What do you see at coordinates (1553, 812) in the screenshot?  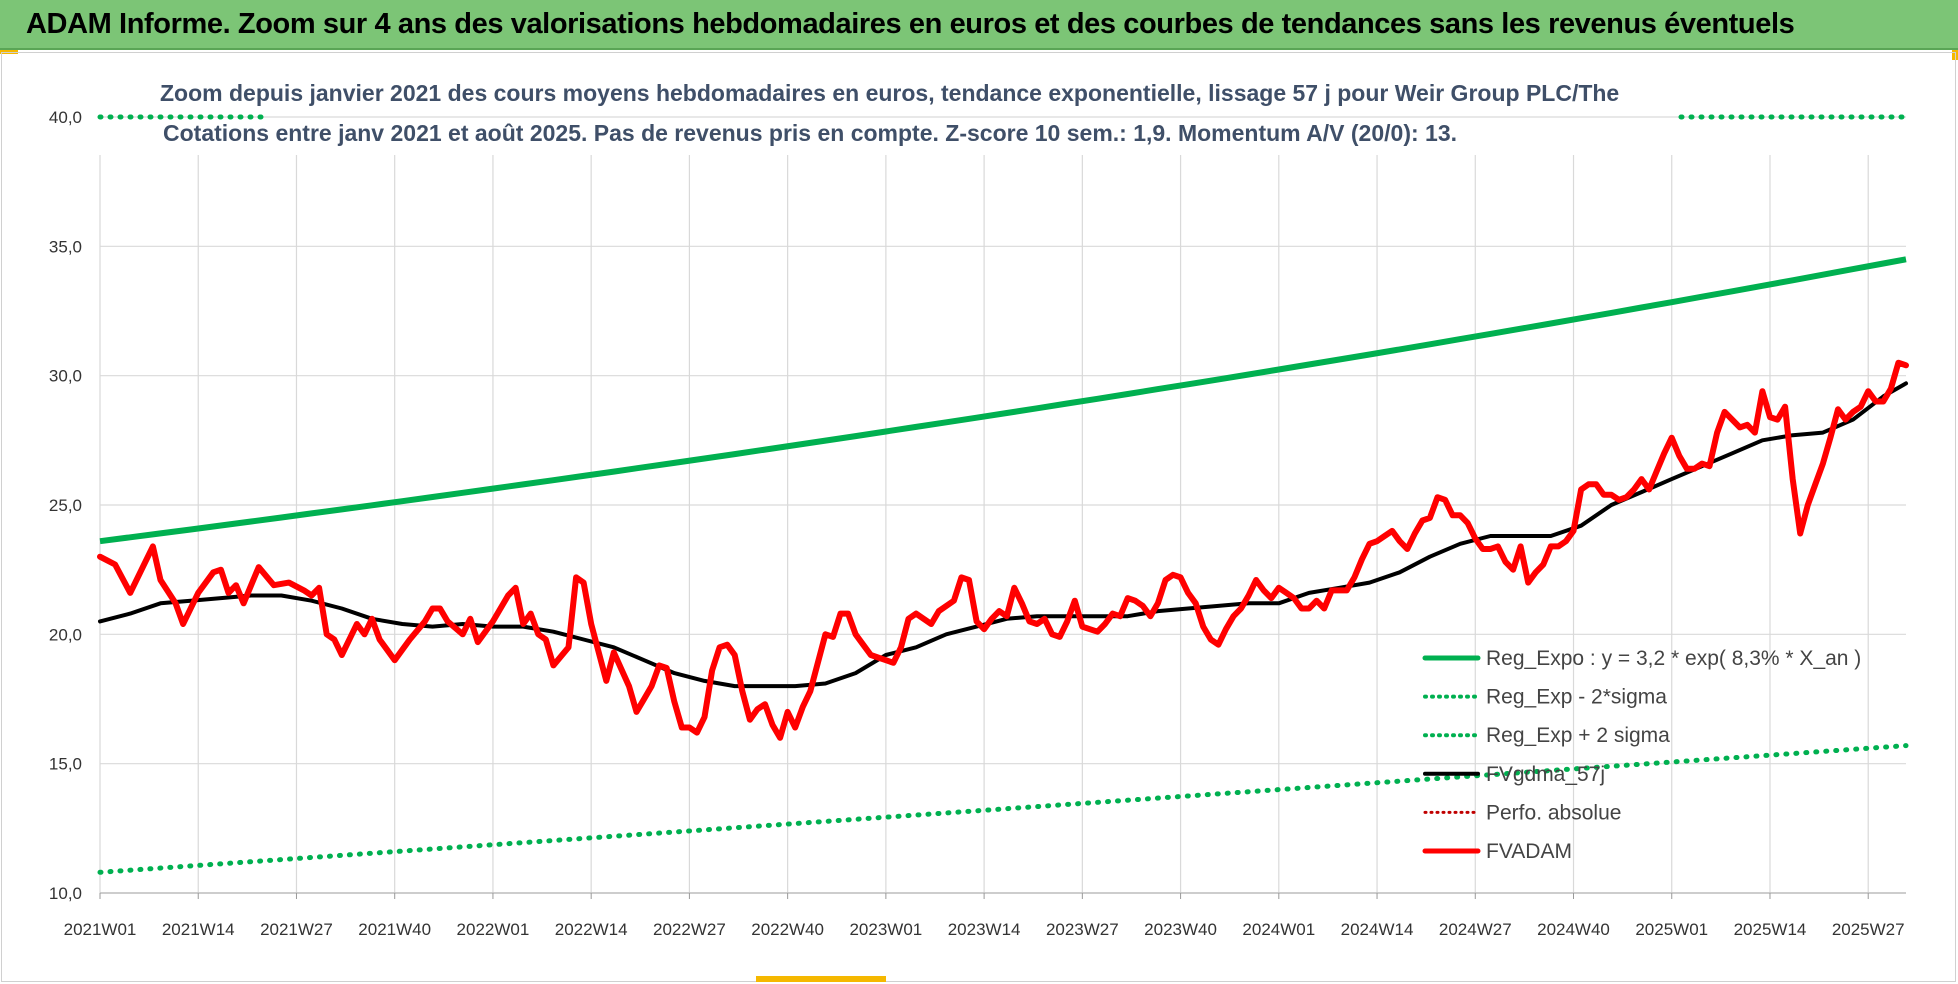 I see `legend-label: Perfo. absolue` at bounding box center [1553, 812].